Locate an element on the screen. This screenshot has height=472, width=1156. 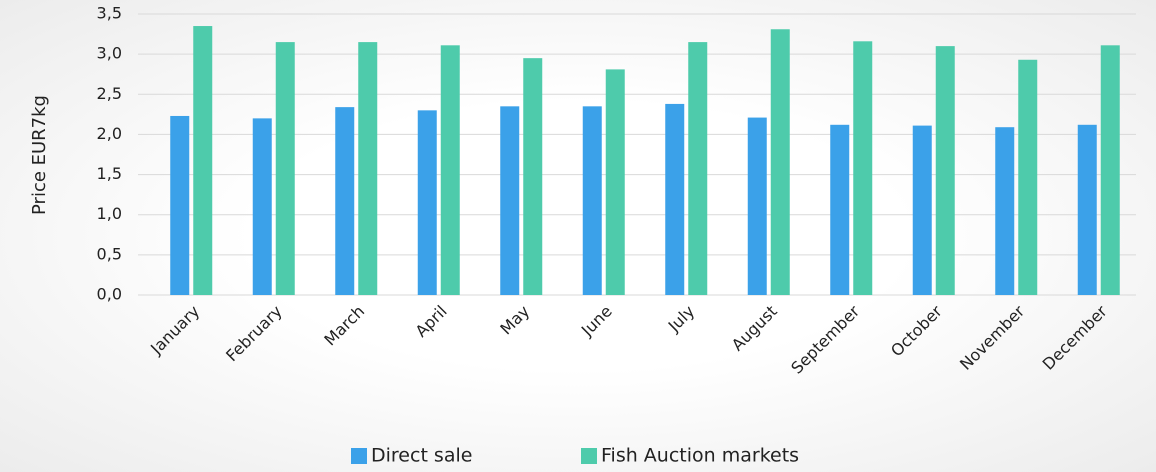
y-tick-label: 0,0 is located at coordinates (109, 294).